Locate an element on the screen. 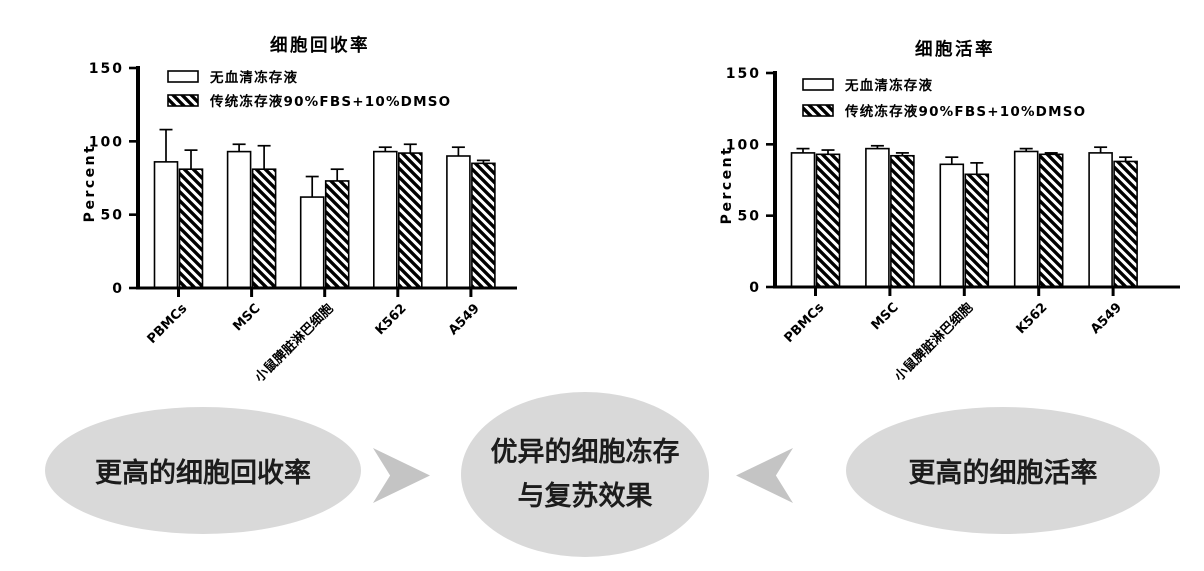  recovery-bubble-label: 更高的细胞回收率 is located at coordinates (203, 473).